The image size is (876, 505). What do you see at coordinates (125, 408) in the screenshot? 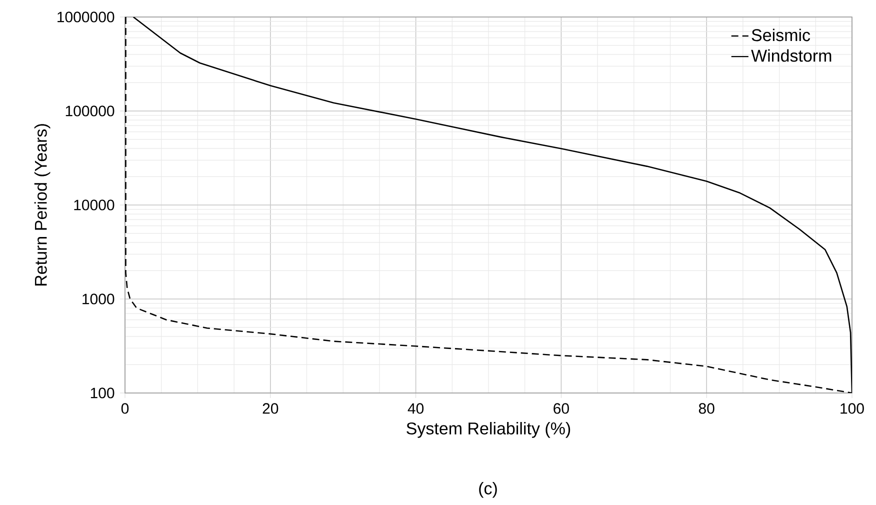
I see `x-tick-label: 0` at bounding box center [125, 408].